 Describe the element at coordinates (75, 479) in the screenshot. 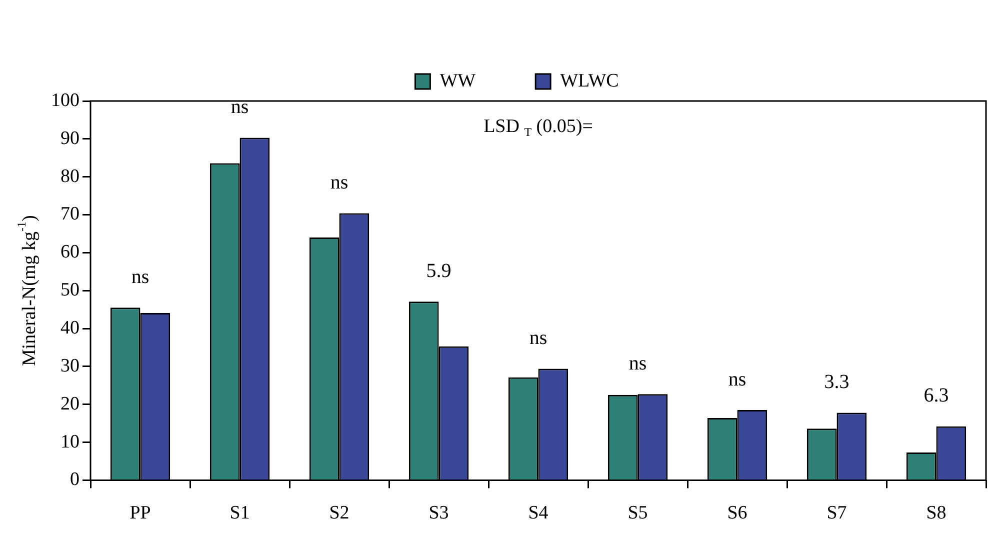

I see `y-tick-label: 0` at that location.